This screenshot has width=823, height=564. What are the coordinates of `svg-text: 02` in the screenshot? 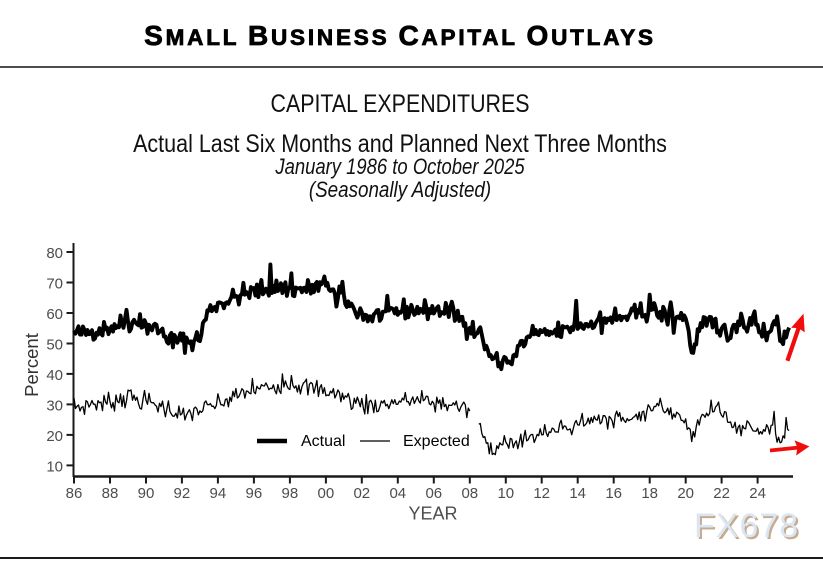 It's located at (361, 493).